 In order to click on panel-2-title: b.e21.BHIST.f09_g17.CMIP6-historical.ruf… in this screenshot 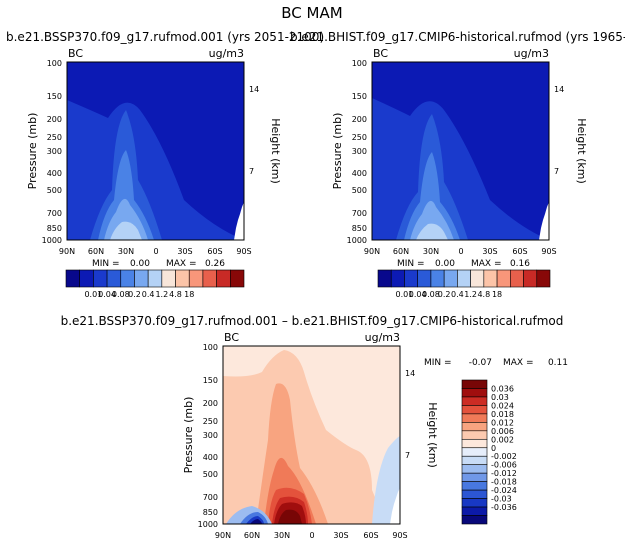, I will do `click(457, 37)`.